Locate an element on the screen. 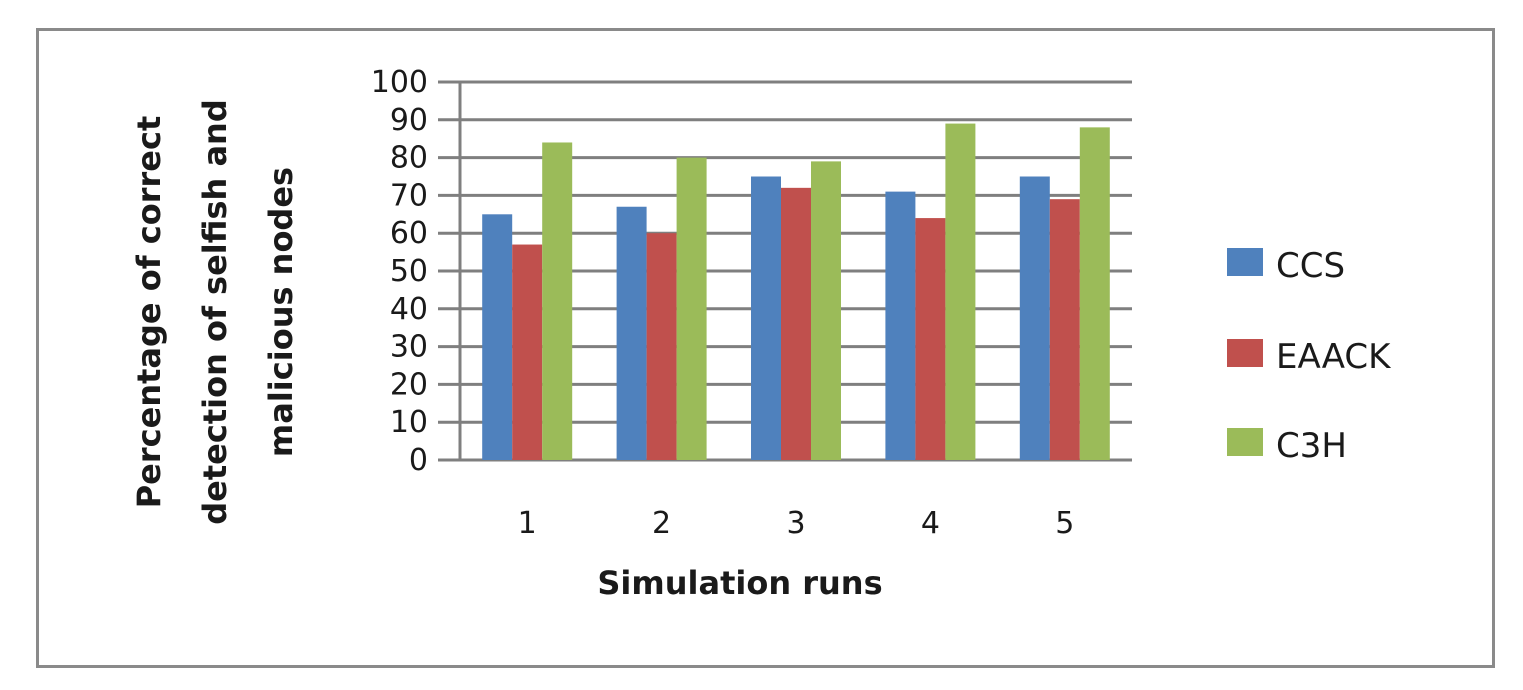 The width and height of the screenshot is (1523, 690). y-axis-title-line-1: Percentage of correct is located at coordinates (149, 312).